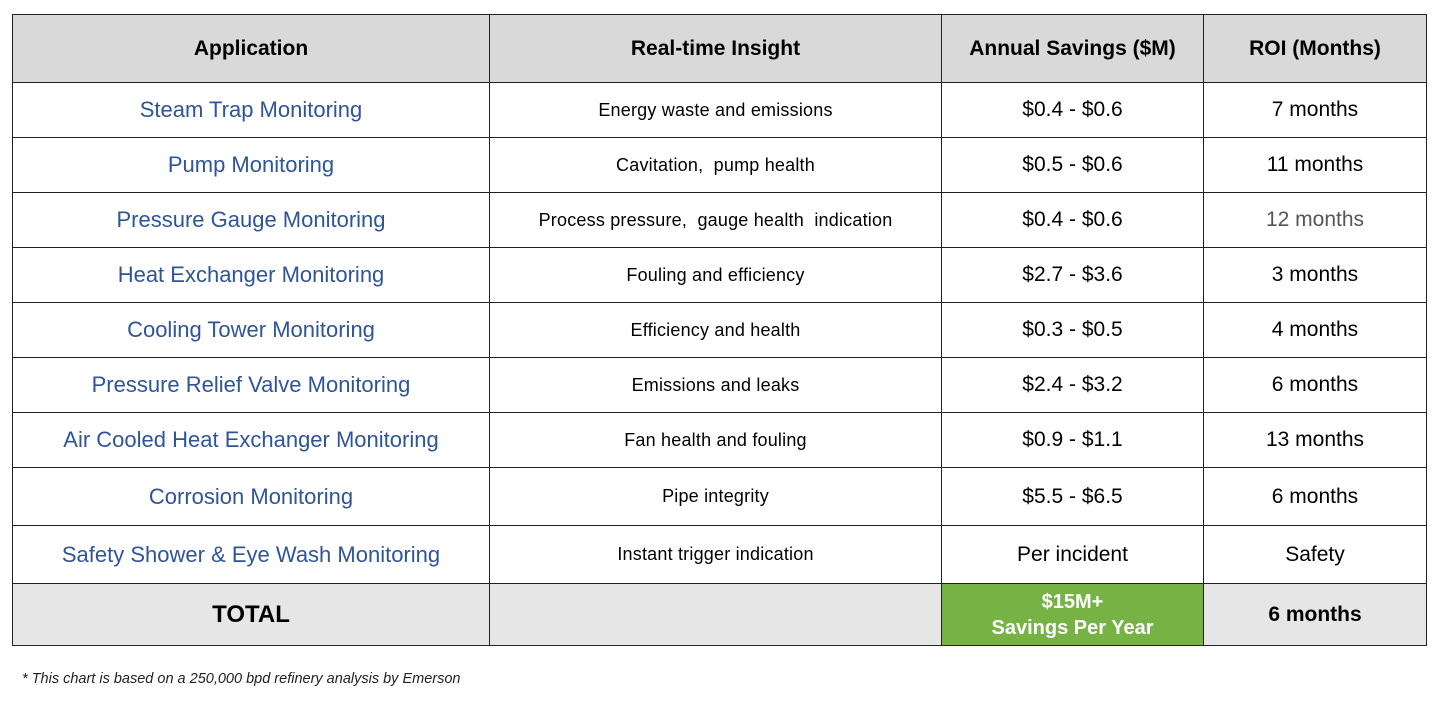 Image resolution: width=1440 pixels, height=704 pixels. What do you see at coordinates (1315, 275) in the screenshot?
I see `roi-cell: 3 months` at bounding box center [1315, 275].